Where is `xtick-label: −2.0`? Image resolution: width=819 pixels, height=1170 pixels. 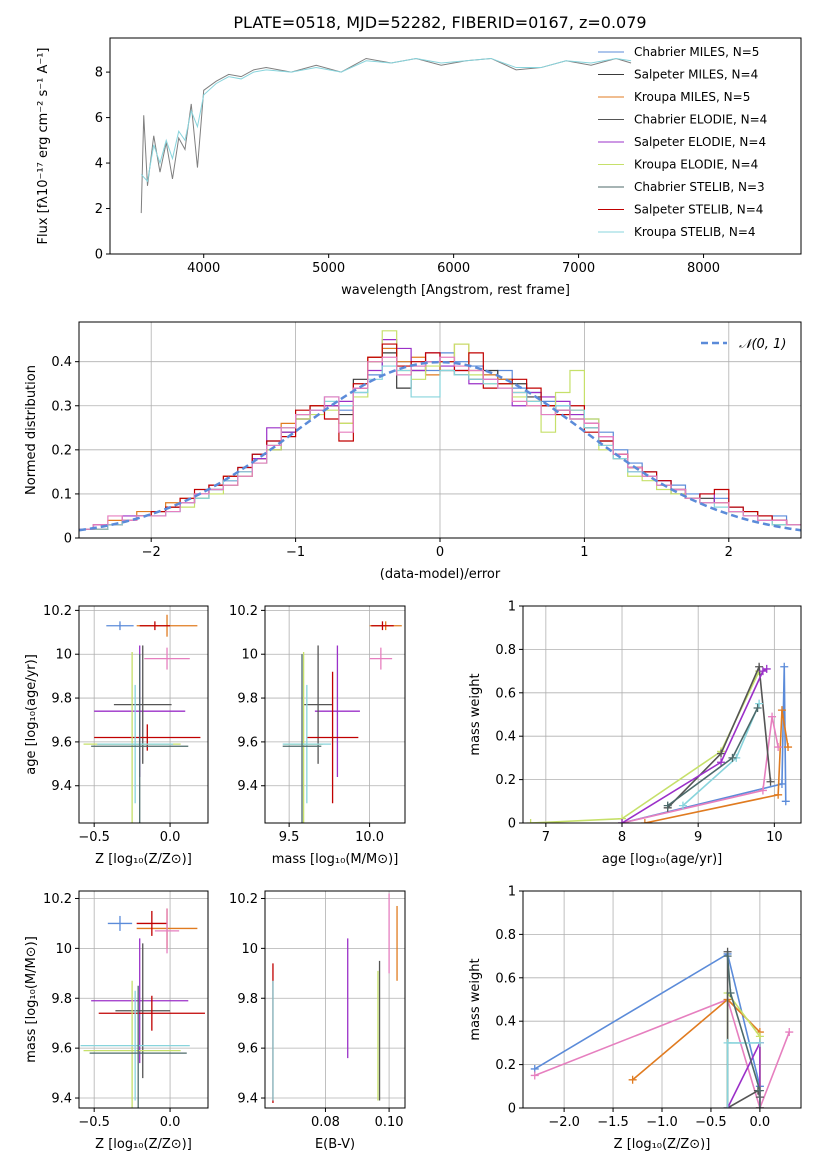 xtick-label: −2.0 is located at coordinates (564, 1122).